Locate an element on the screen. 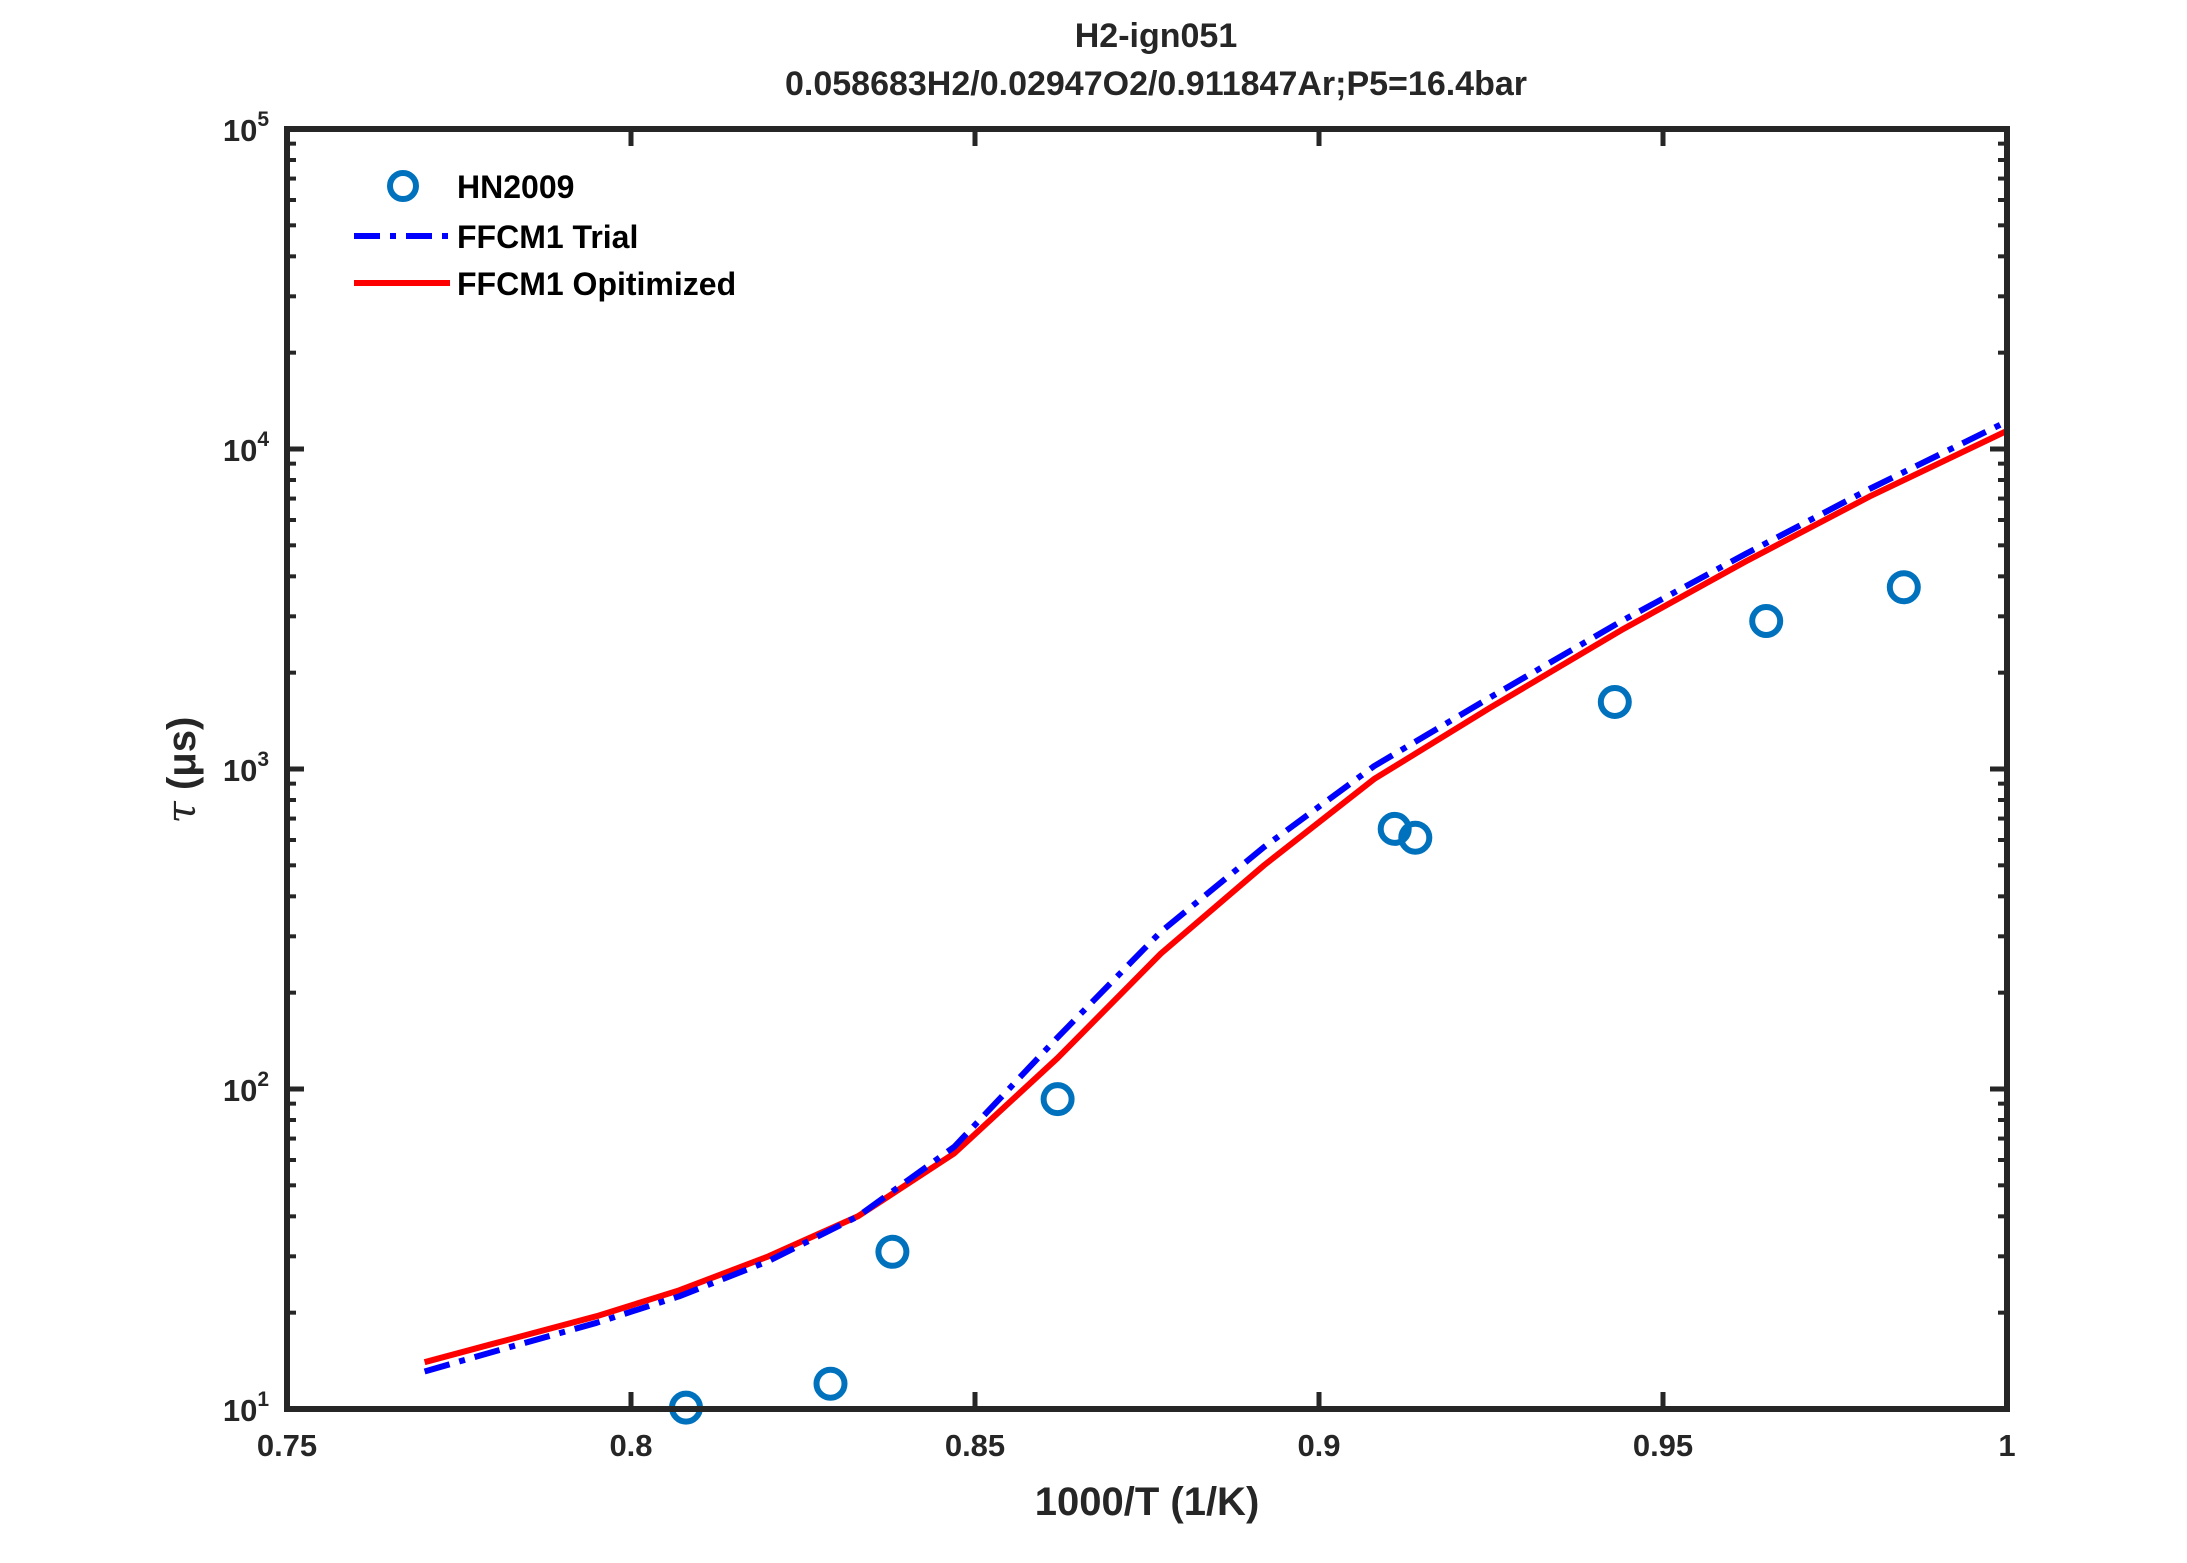 The image size is (2187, 1563). y-axis-label: τ (μs) is located at coordinates (182, 770).